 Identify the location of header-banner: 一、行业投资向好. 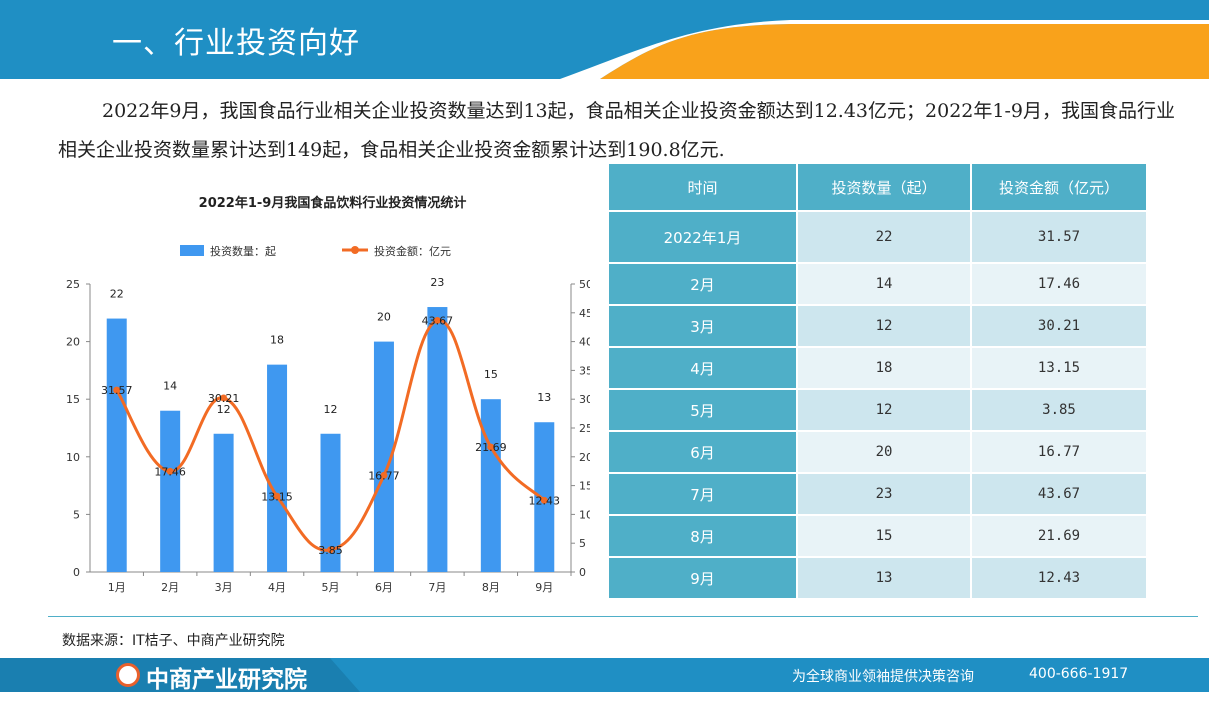
(604, 39).